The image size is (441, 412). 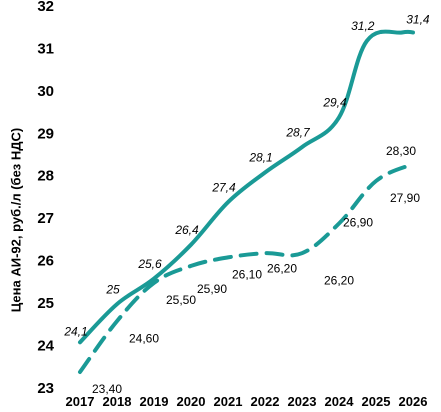 I want to click on y-tick-label: 32, so click(x=45, y=7).